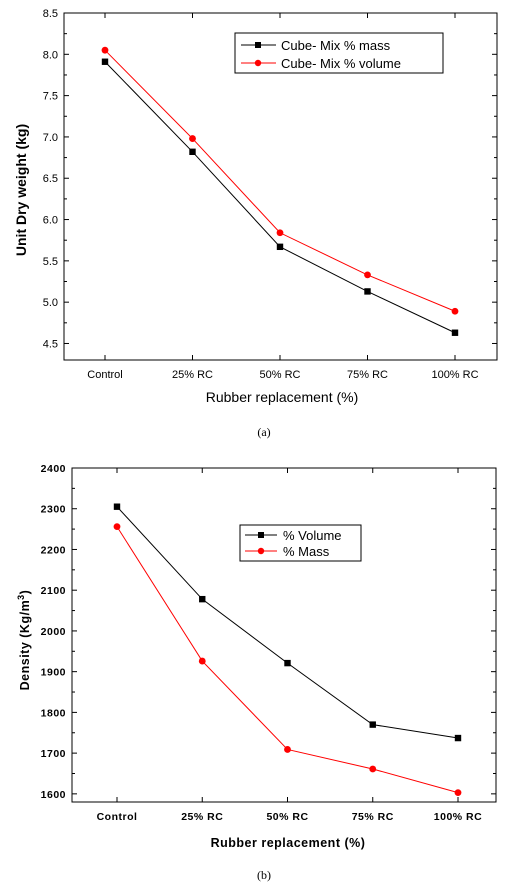 The image size is (516, 887). Describe the element at coordinates (282, 397) in the screenshot. I see `chart-a-x-axis-label: Rubber replacement (%)` at that location.